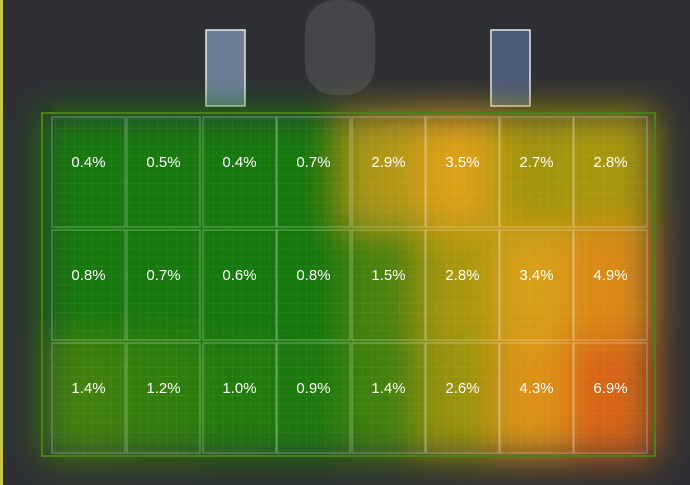  I want to click on shading-label: 2.7%, so click(536, 162).